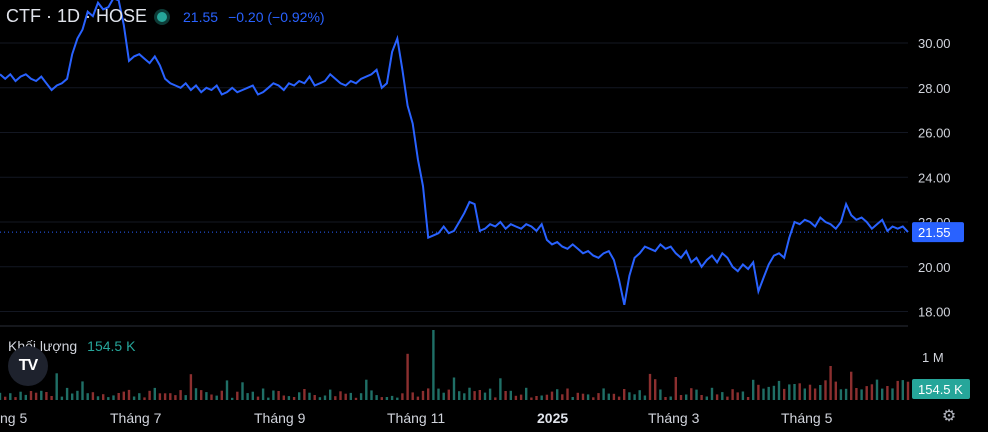  Describe the element at coordinates (276, 16) in the screenshot. I see `price-change: −0.20 (−0.92%)` at that location.